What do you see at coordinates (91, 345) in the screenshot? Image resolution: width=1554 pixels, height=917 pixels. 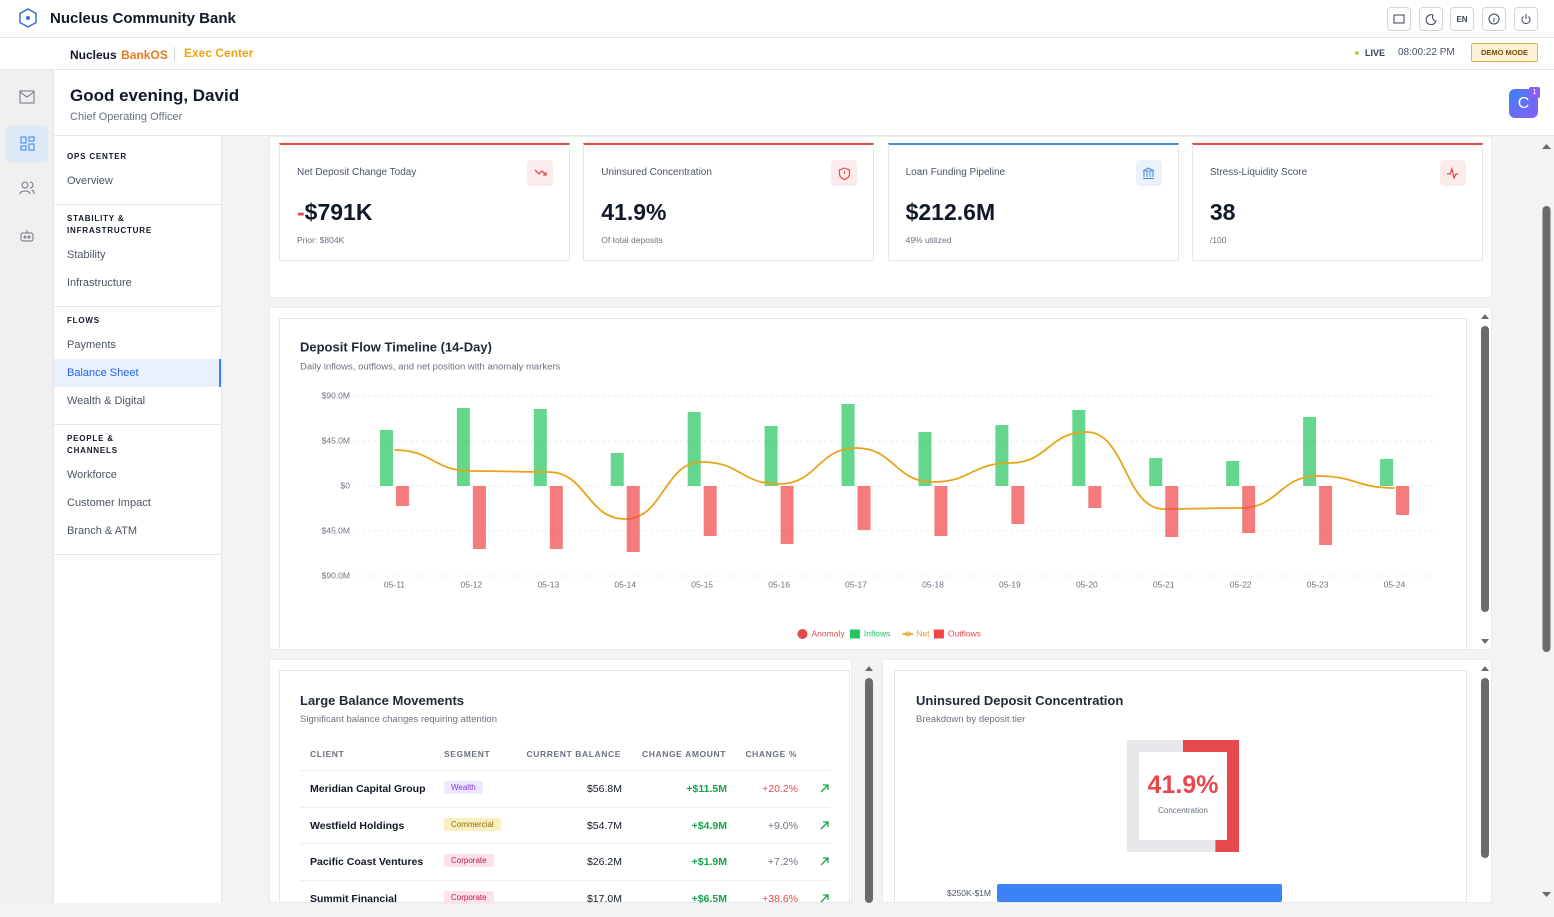 I see `nav-item: Payments` at bounding box center [91, 345].